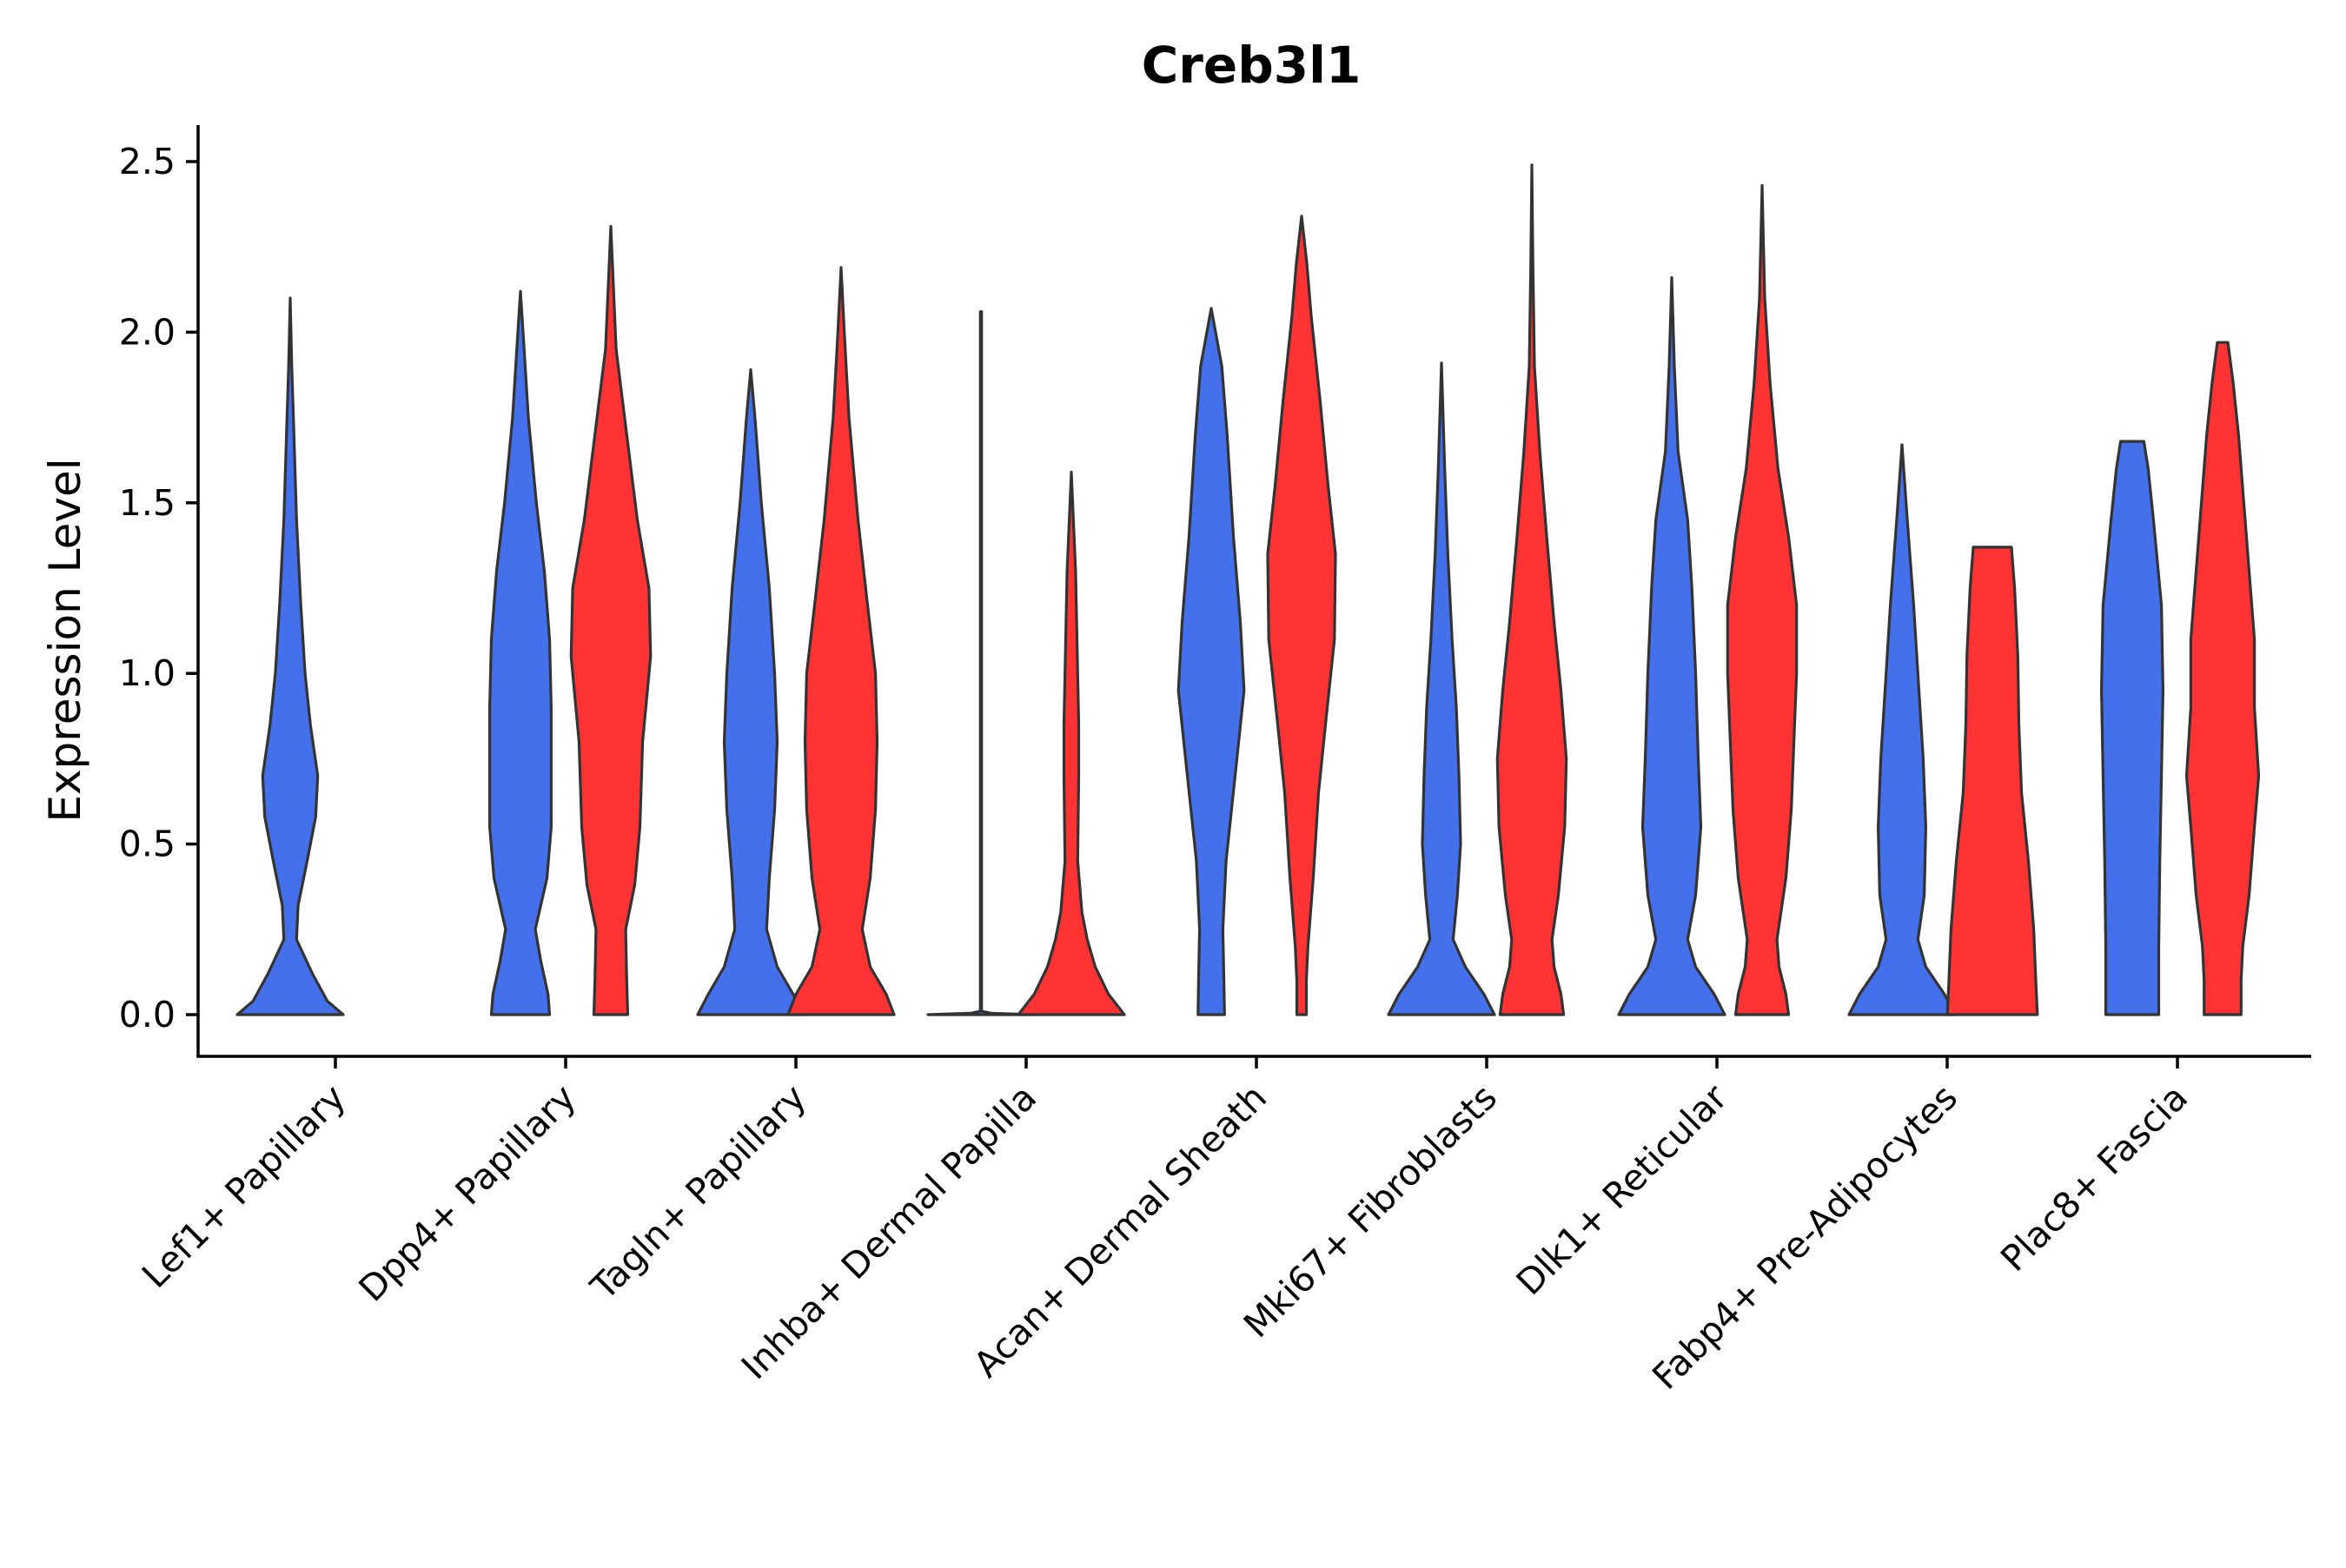 This screenshot has width=2346, height=1568. I want to click on y-tick-label: 0.5, so click(148, 844).